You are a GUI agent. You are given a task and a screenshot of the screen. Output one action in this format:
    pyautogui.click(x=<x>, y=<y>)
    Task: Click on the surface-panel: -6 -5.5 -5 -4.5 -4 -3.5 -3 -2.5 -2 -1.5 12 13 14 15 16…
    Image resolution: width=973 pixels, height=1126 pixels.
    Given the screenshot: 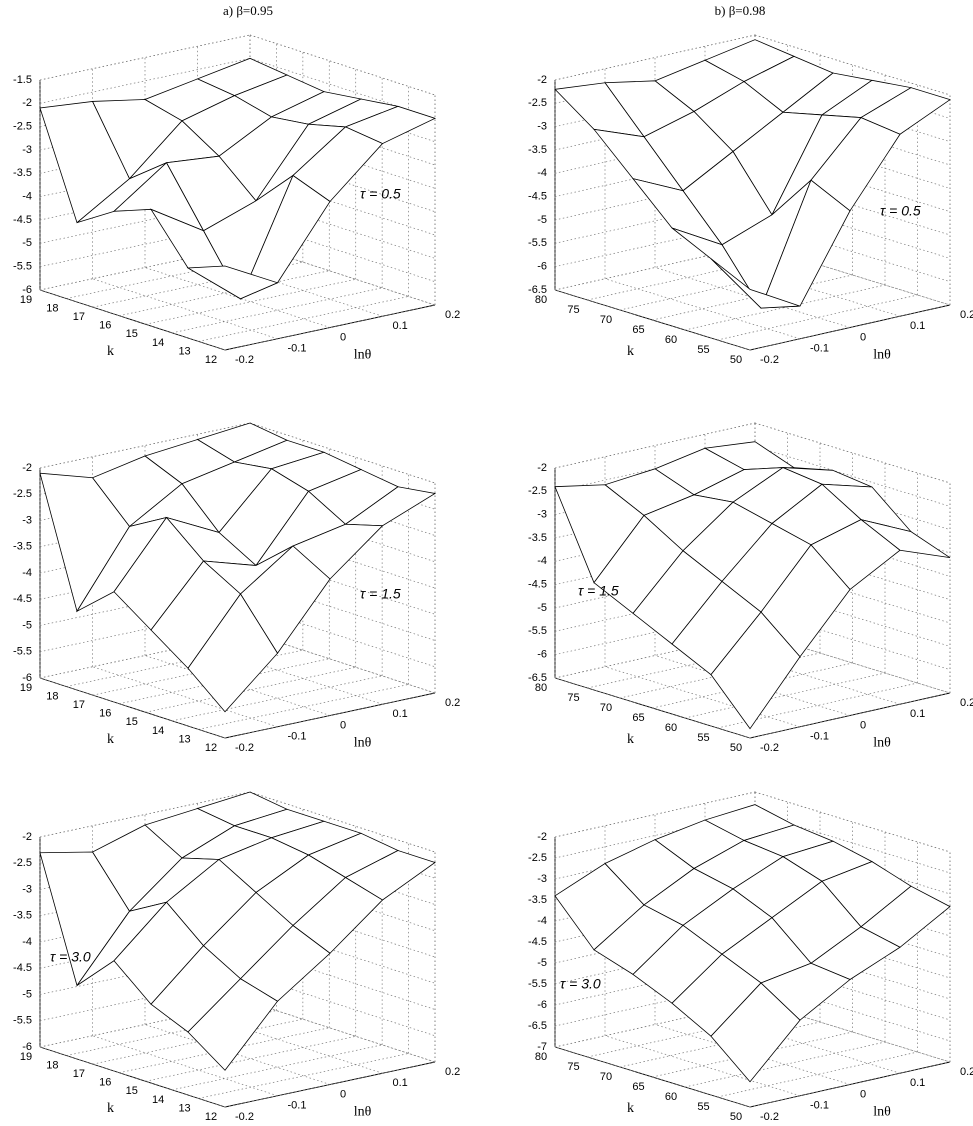 What is the action you would take?
    pyautogui.click(x=236, y=184)
    